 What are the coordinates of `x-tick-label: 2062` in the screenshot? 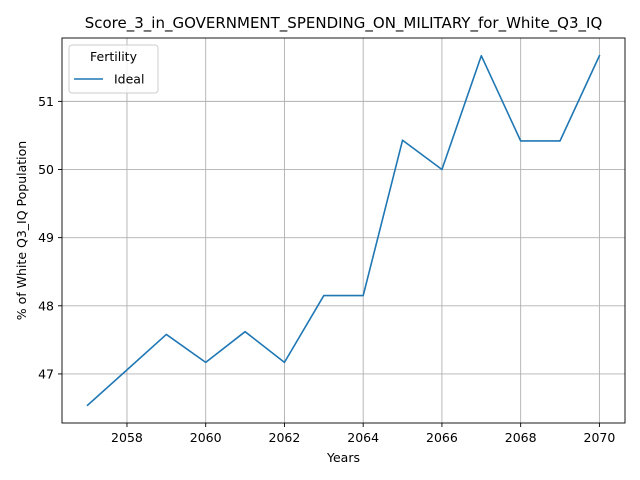 It's located at (285, 437).